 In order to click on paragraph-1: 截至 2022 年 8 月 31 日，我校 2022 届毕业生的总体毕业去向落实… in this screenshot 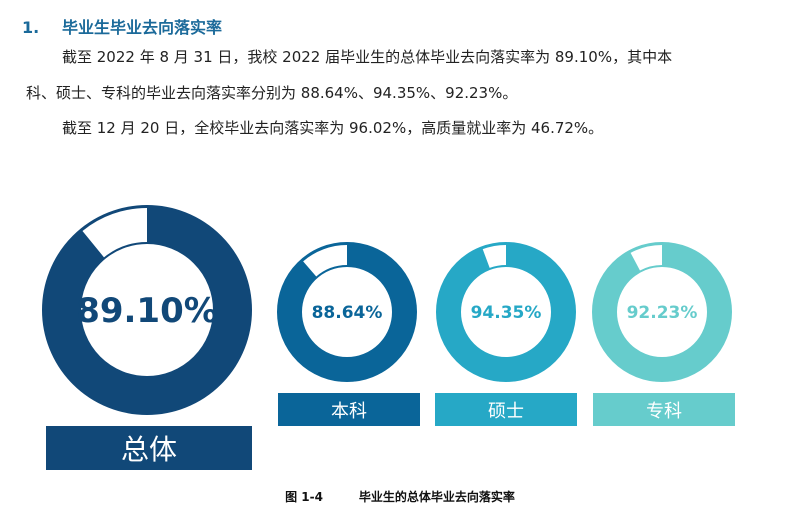, I will do `click(367, 57)`.